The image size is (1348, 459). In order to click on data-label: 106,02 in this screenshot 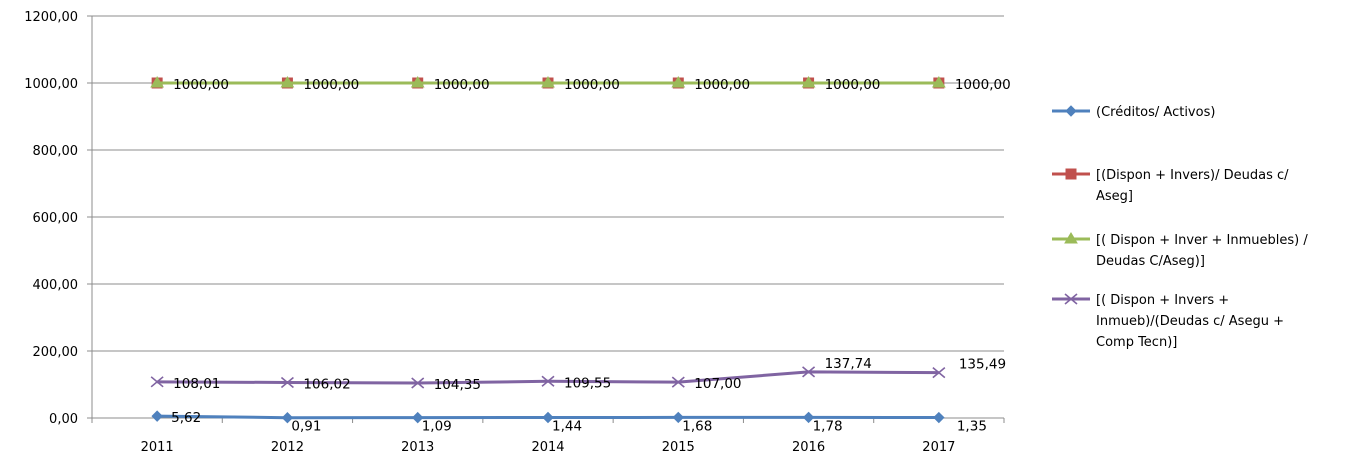, I will do `click(326, 384)`.